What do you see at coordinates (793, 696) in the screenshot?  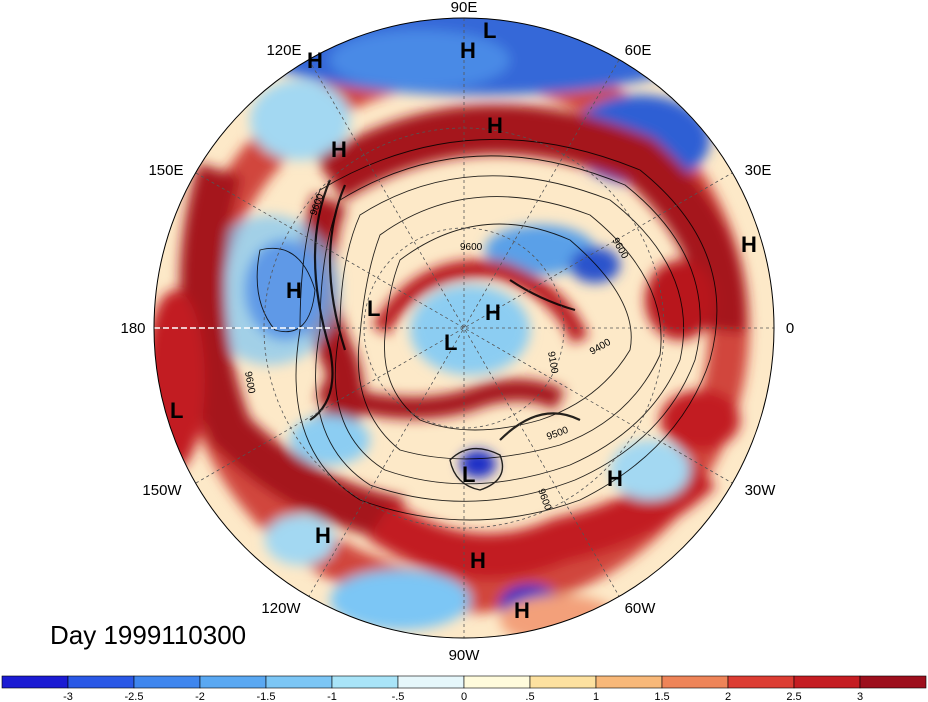 I see `colorbar-tick-label: 2.5` at bounding box center [793, 696].